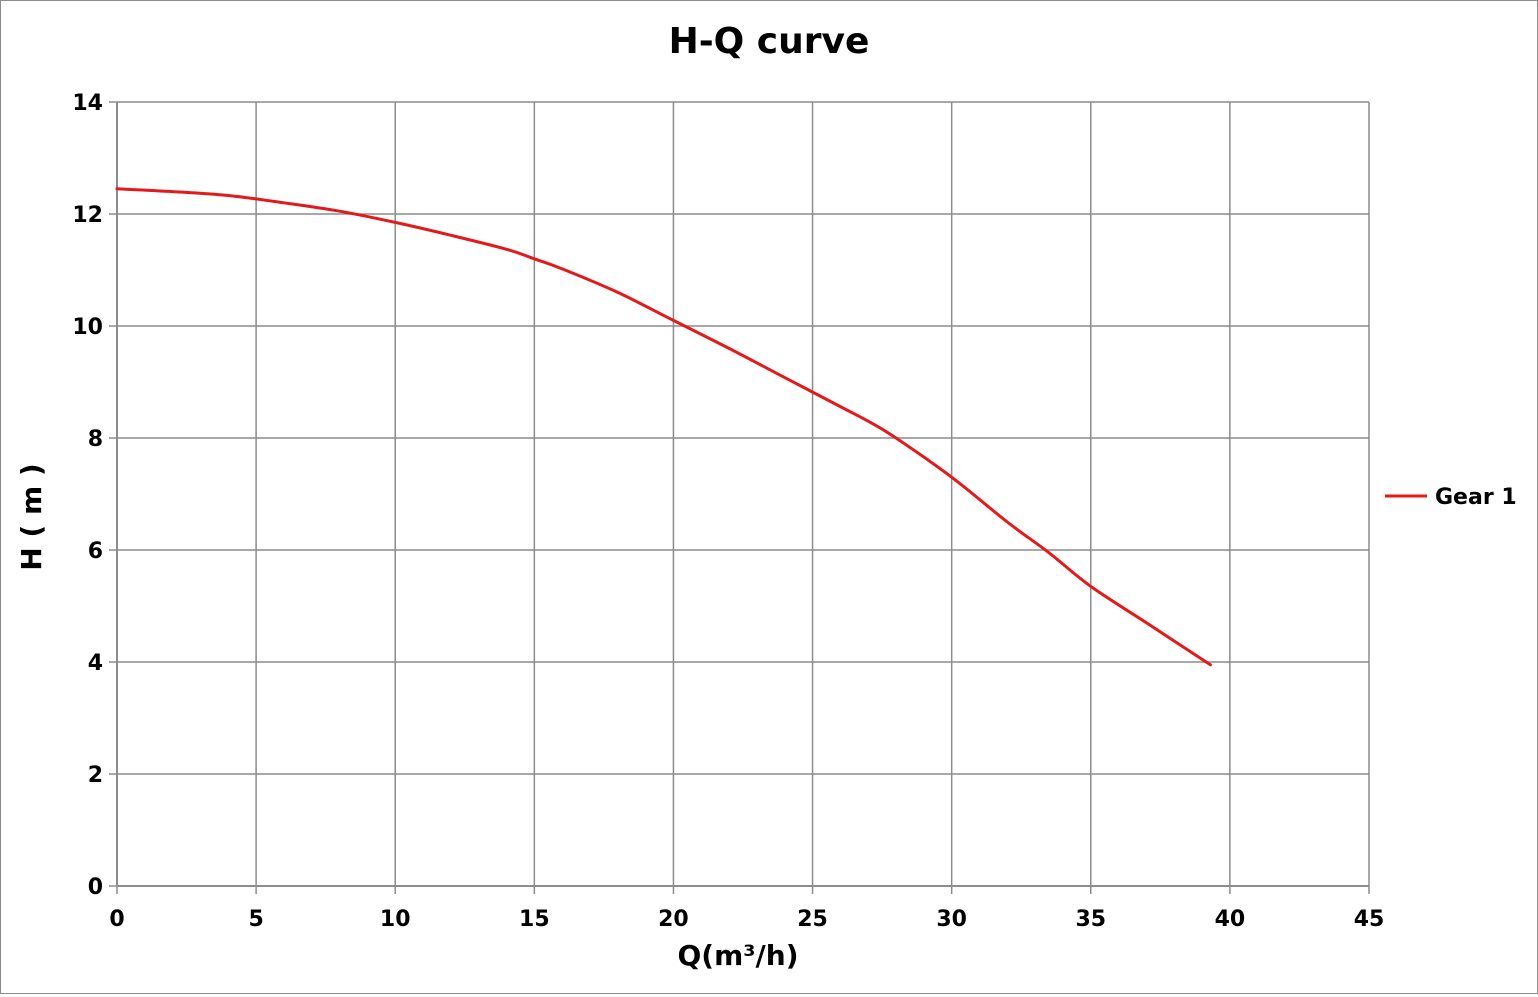 The image size is (1538, 997). I want to click on x-tick-label: 20, so click(673, 919).